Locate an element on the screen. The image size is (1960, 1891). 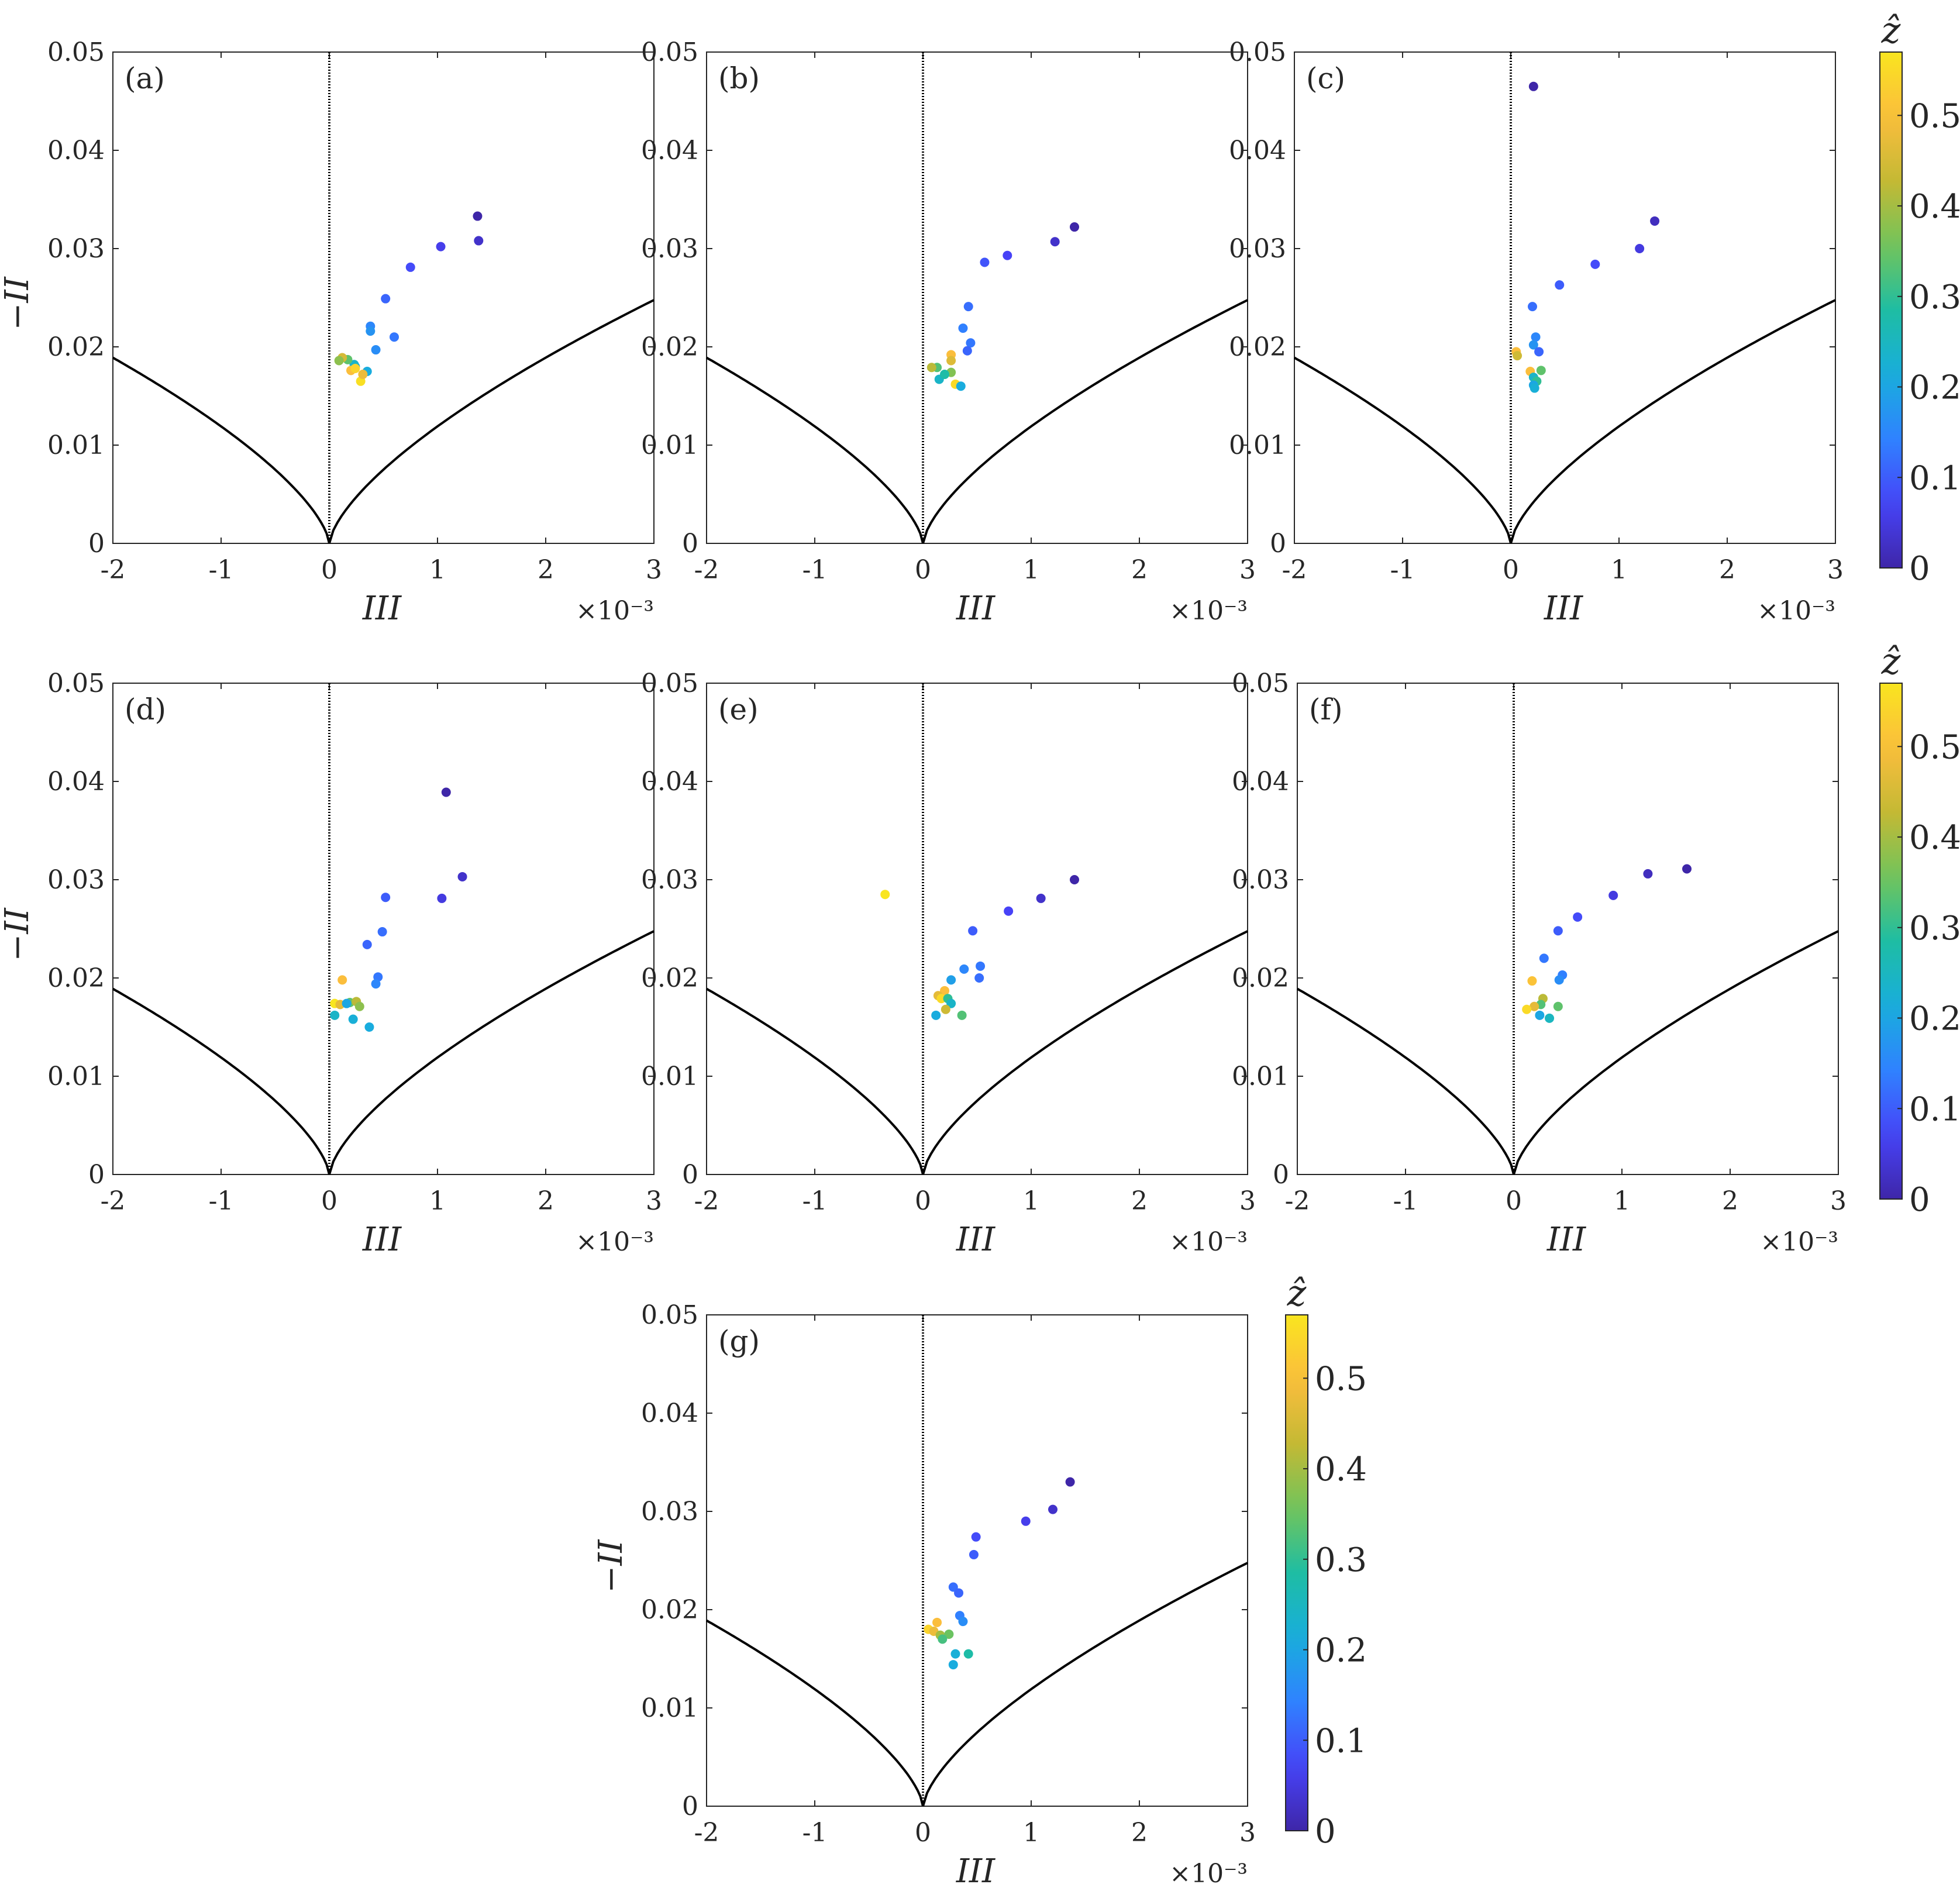
panel-f: -2 -1 0 1 2 300.010.020.030.040.05(f)III ×10⁻³ is located at coordinates (1540, 964).